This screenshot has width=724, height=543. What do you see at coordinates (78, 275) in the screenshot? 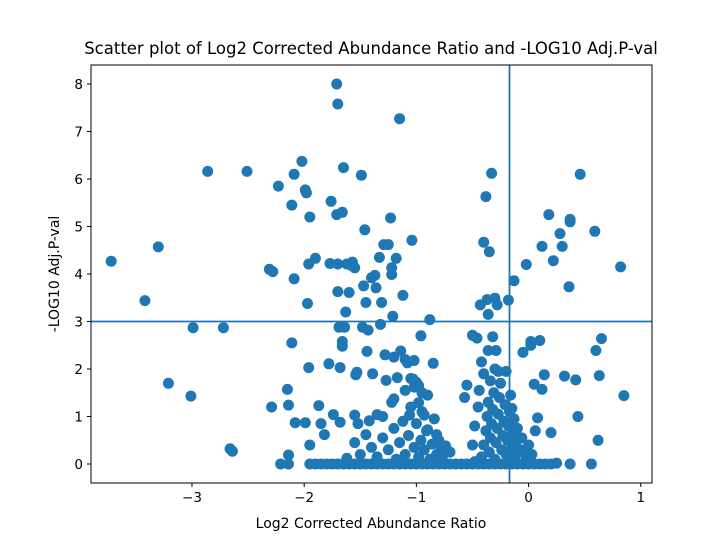
I see `y-tick-label: 4` at bounding box center [78, 275].